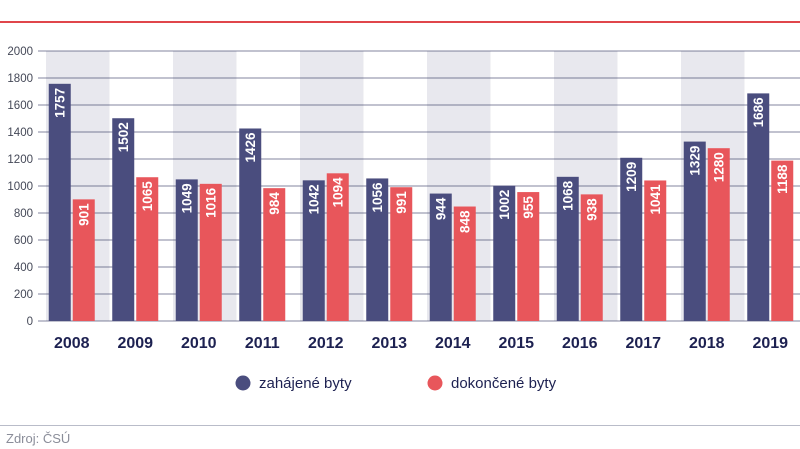 The image size is (800, 449). I want to click on legend-completed-label: dokončené byty, so click(504, 383).